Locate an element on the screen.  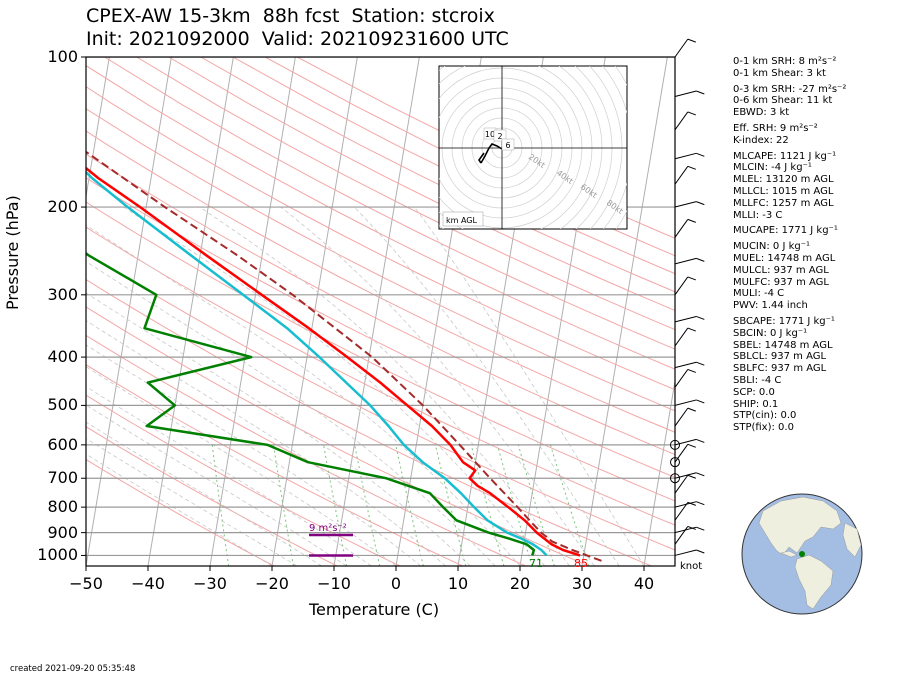
index-line: SBLFC: 937 m AGL is located at coordinates (780, 369).